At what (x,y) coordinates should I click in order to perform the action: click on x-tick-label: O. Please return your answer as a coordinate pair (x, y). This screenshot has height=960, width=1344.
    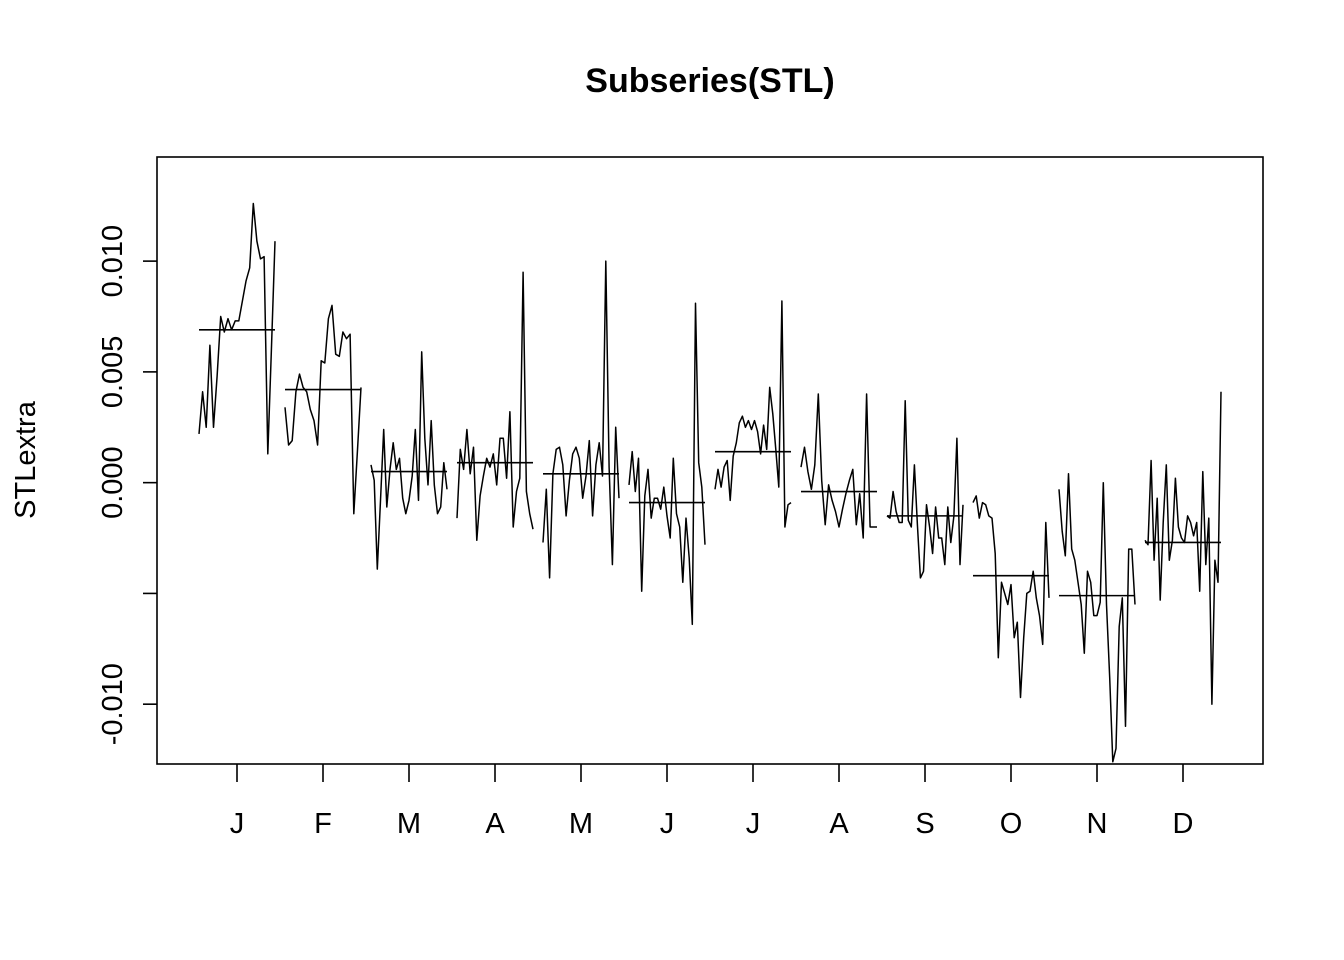
    Looking at the image, I should click on (1011, 824).